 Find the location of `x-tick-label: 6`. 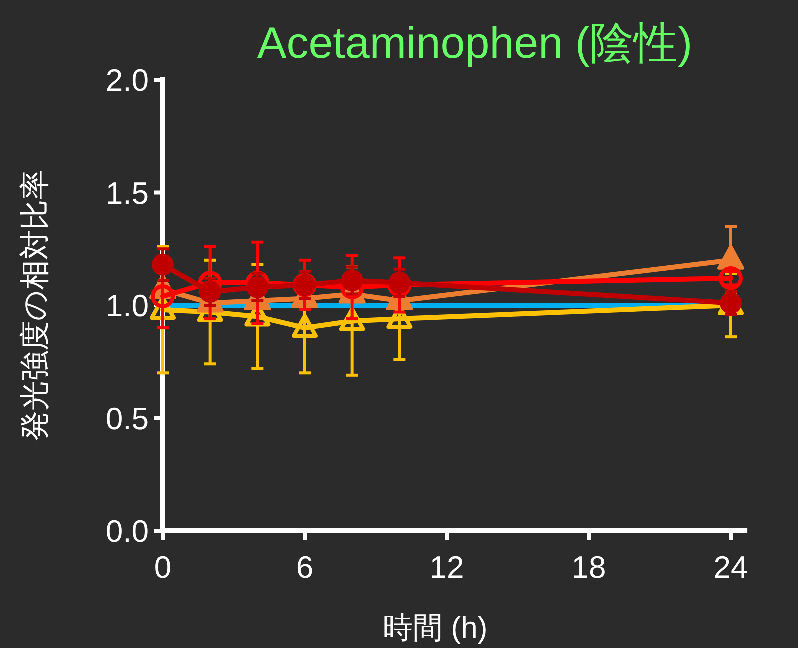

x-tick-label: 6 is located at coordinates (305, 567).